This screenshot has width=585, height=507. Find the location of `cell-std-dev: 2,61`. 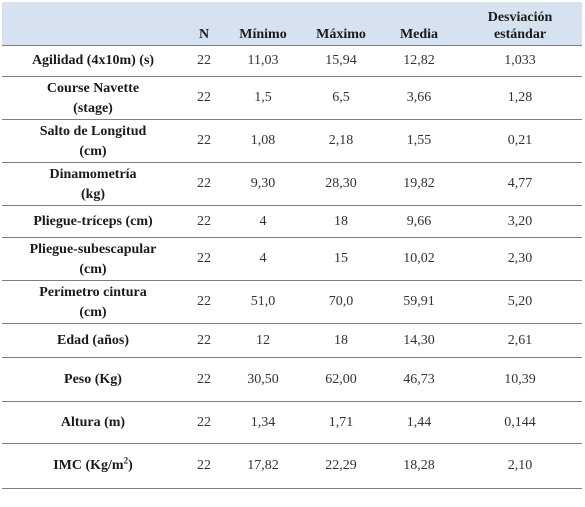

cell-std-dev: 2,61 is located at coordinates (520, 340).